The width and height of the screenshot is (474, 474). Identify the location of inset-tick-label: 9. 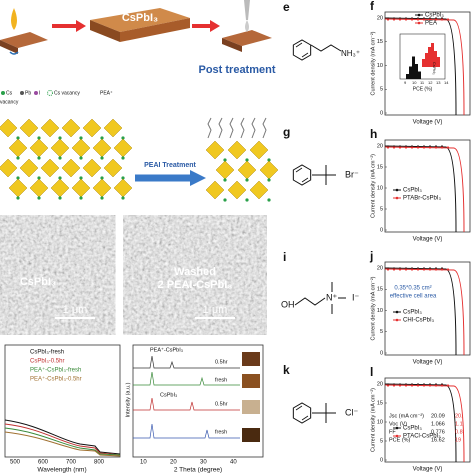
(405, 82).